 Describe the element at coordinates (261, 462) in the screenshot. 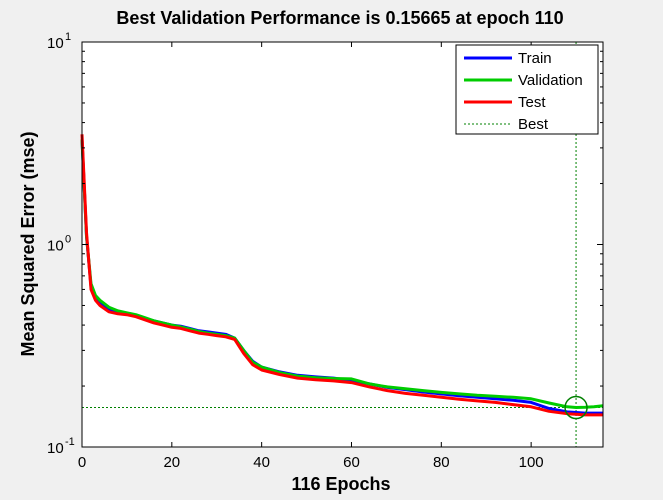

I see `x-tick-label: 40` at that location.